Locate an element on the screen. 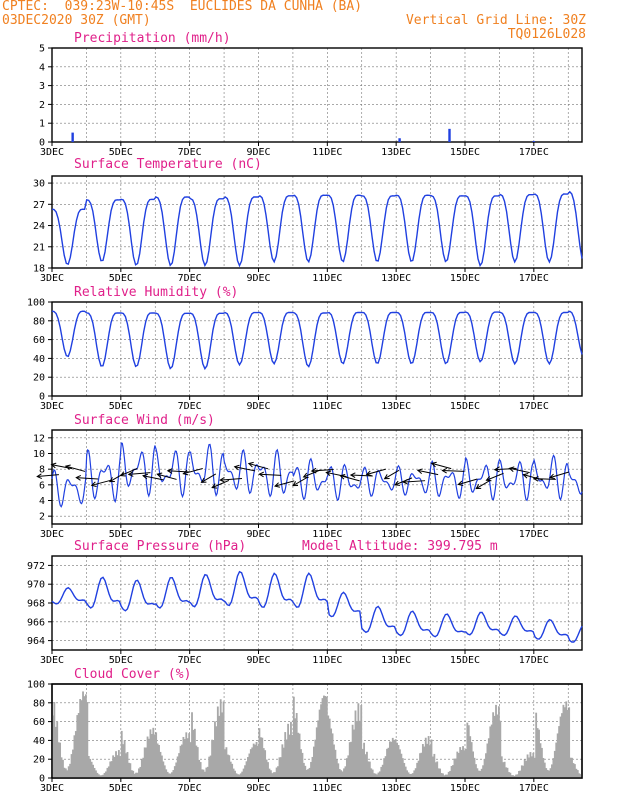 This screenshot has height=800, width=618. y-tick-label: 966 is located at coordinates (36, 622).